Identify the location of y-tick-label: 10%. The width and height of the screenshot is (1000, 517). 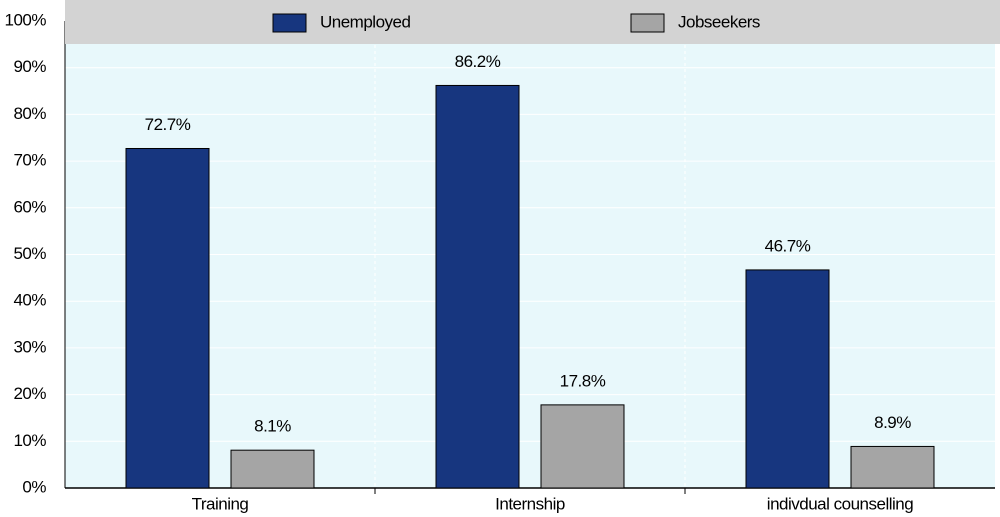
(29, 440).